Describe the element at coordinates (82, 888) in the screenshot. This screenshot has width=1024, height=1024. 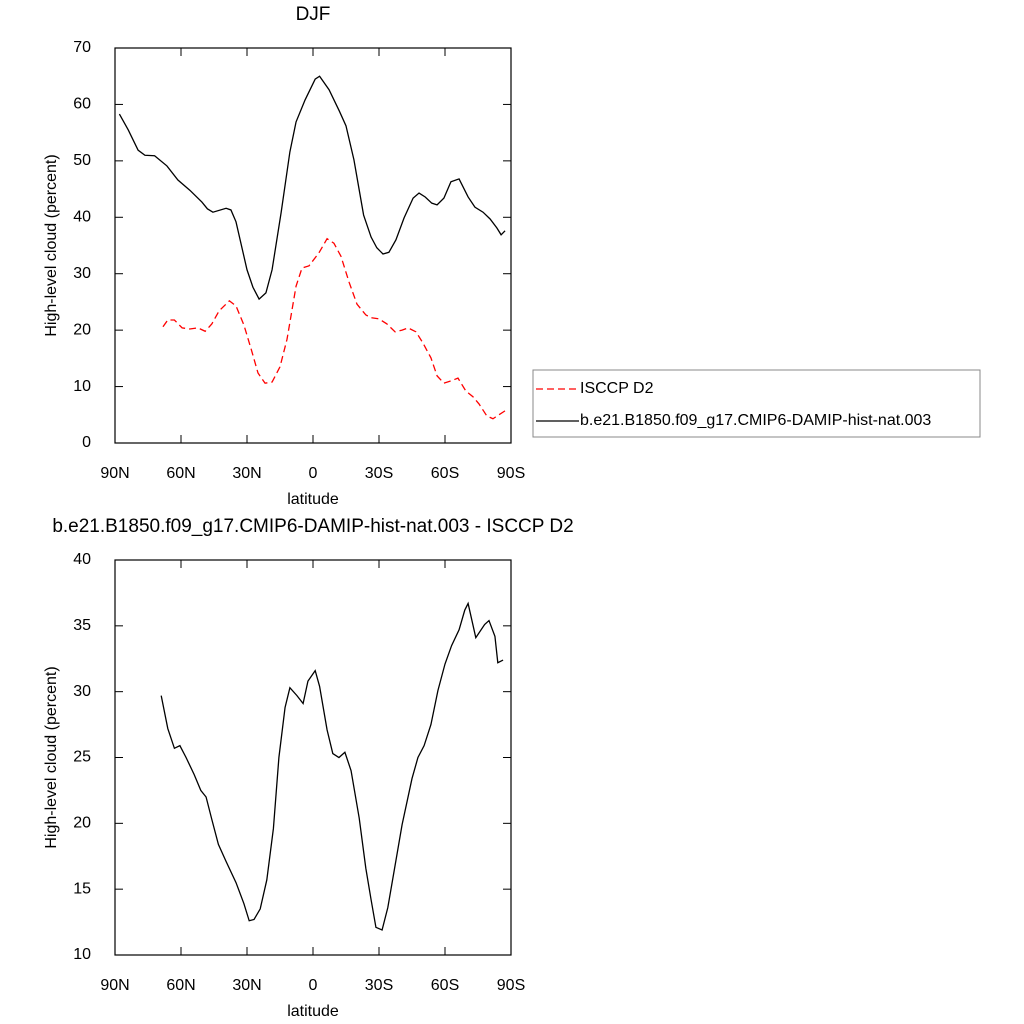
I see `y-tick-label: 15` at that location.